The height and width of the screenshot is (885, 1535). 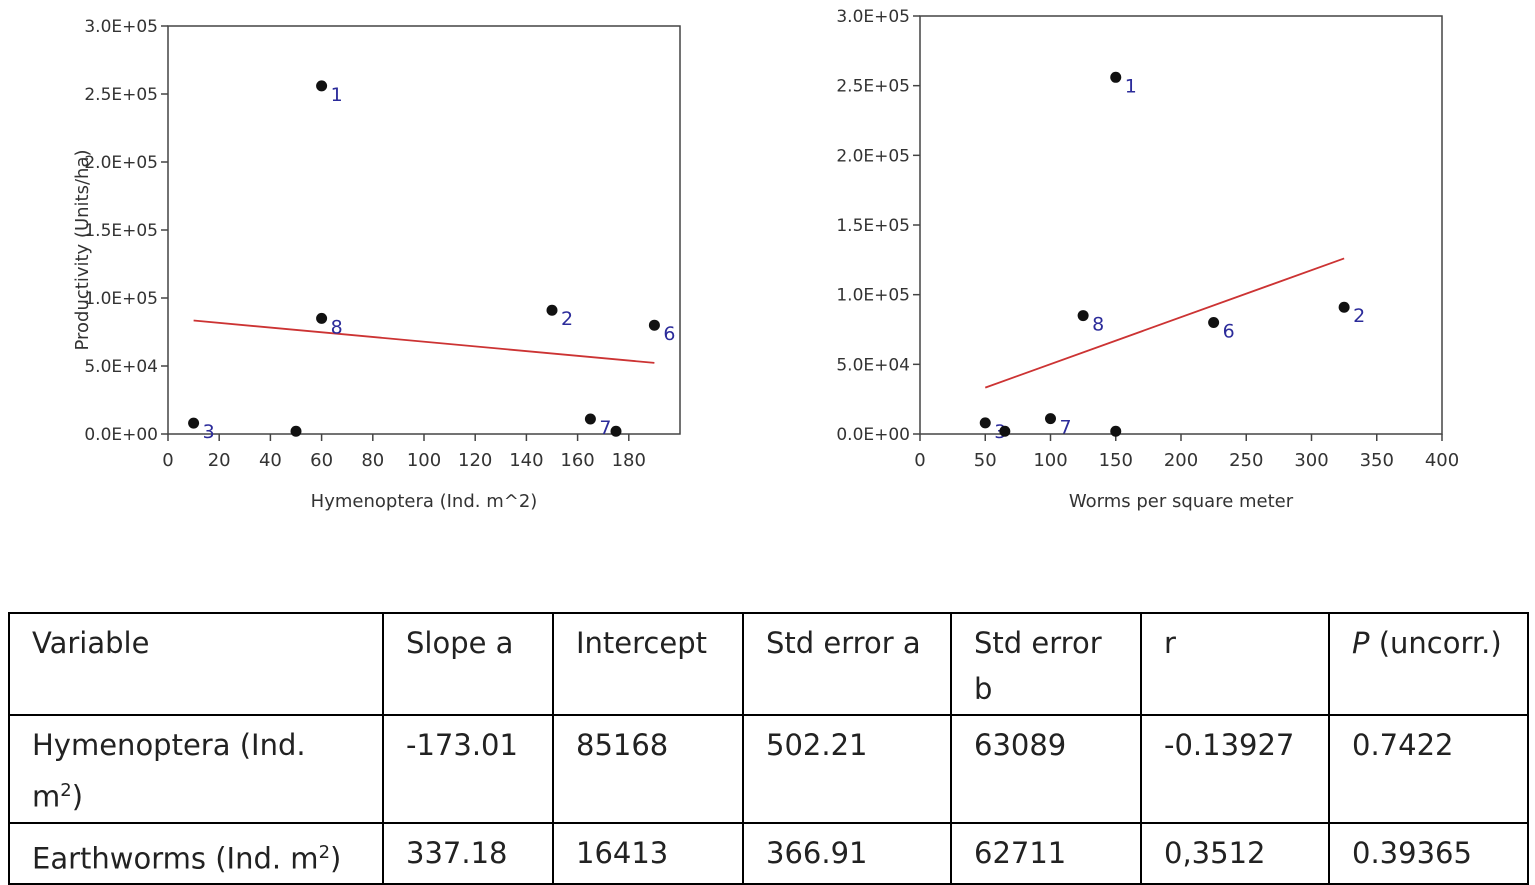 What do you see at coordinates (648, 769) in the screenshot?
I see `cell-intercept: 85168` at bounding box center [648, 769].